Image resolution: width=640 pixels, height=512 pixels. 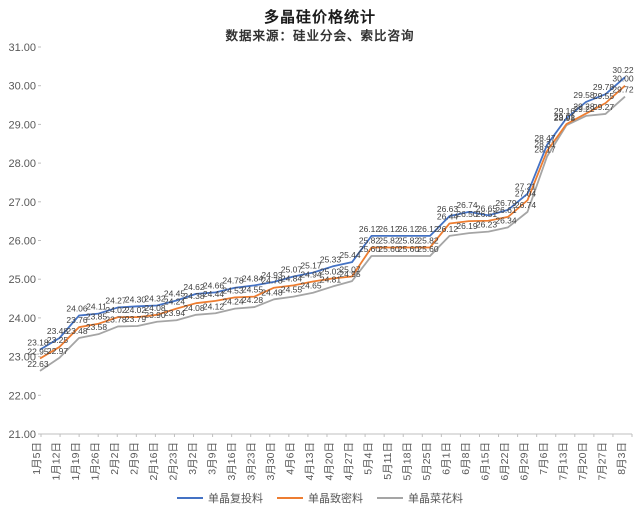 What do you see at coordinates (38, 364) in the screenshot?
I see `data-label: 22.63` at bounding box center [38, 364].